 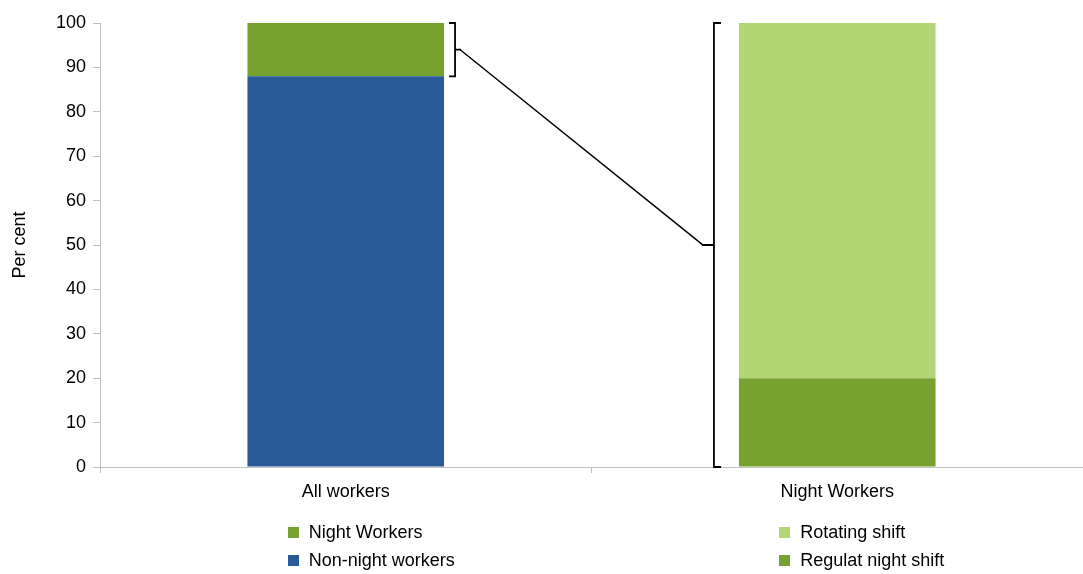 I want to click on x-tick-label: All workers, so click(x=345, y=490).